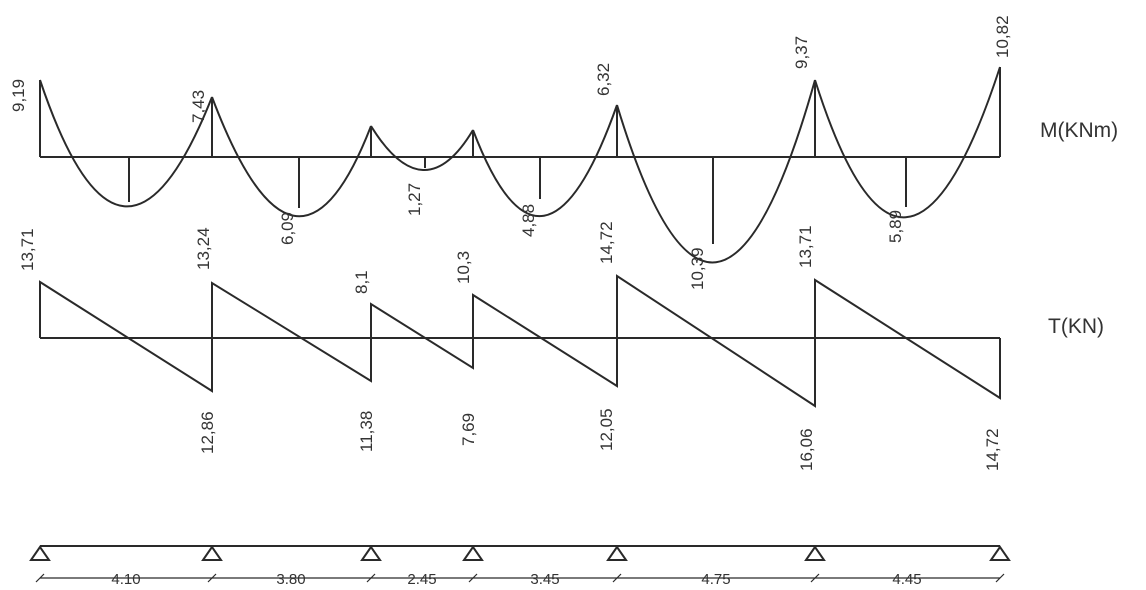 The width and height of the screenshot is (1146, 590). I want to click on dimension-line: 4.10 3.80 2.45 3.45 4.75 4.45, so click(520, 579).